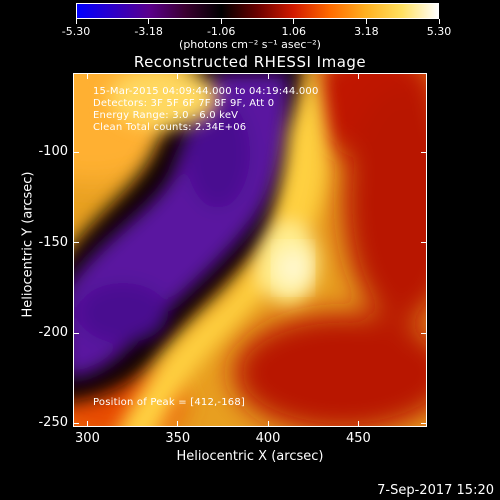 This screenshot has width=500, height=500. Describe the element at coordinates (294, 31) in the screenshot. I see `colorbar-tick-label: 1.06` at that location.